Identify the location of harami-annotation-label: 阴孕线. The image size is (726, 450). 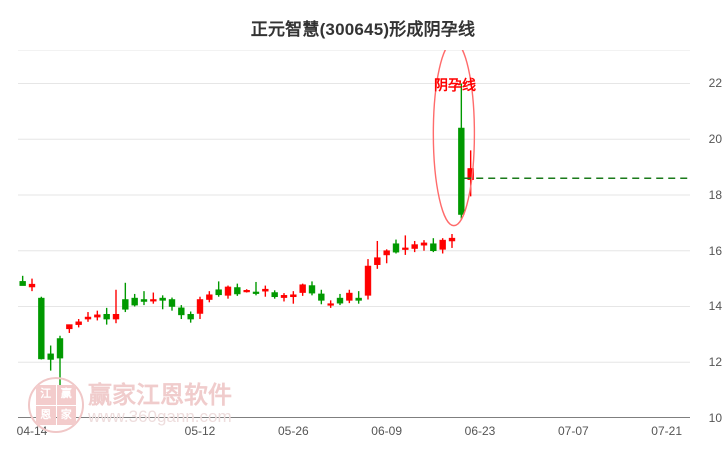
(455, 85).